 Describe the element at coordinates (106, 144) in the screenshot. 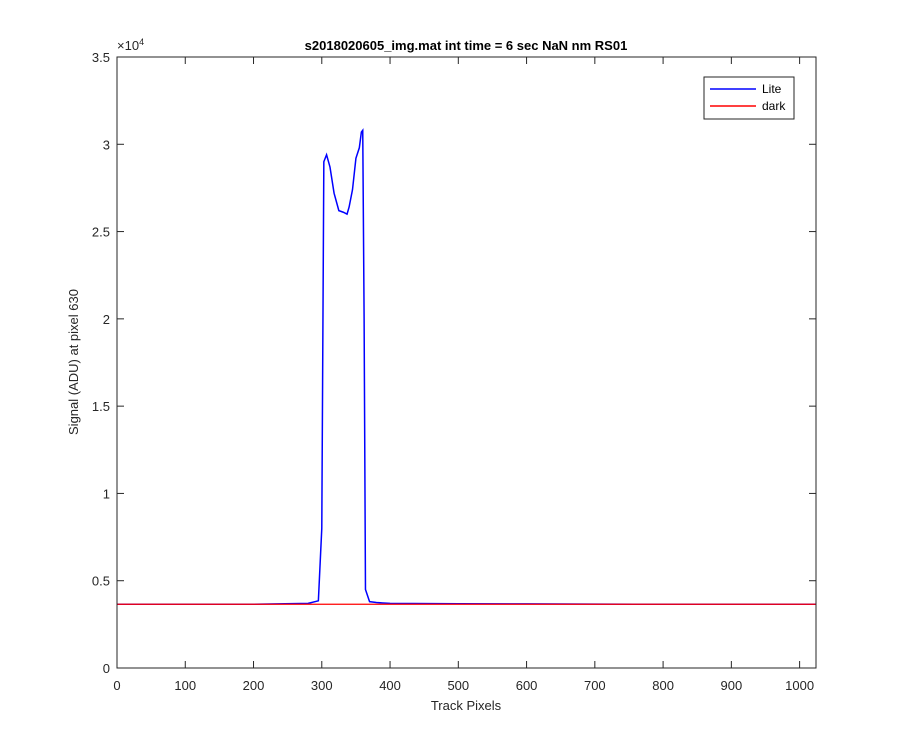

I see `y-tick-label: 3` at that location.